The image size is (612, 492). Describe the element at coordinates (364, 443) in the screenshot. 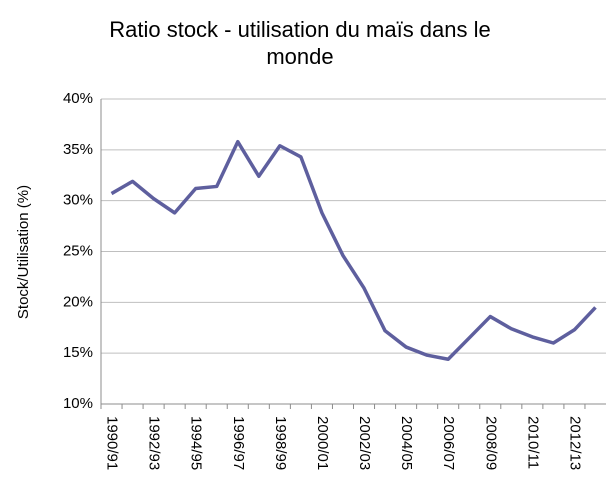

I see `x-tick-label: 2002/03` at that location.